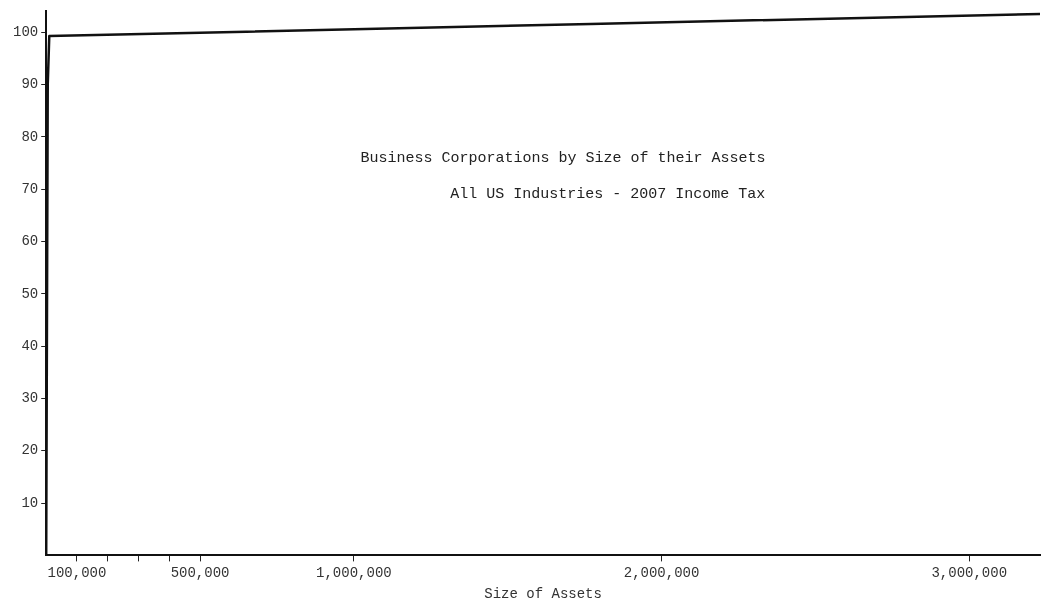 This screenshot has width=1042, height=611. Describe the element at coordinates (30, 84) in the screenshot. I see `y-tick-label: 90` at that location.